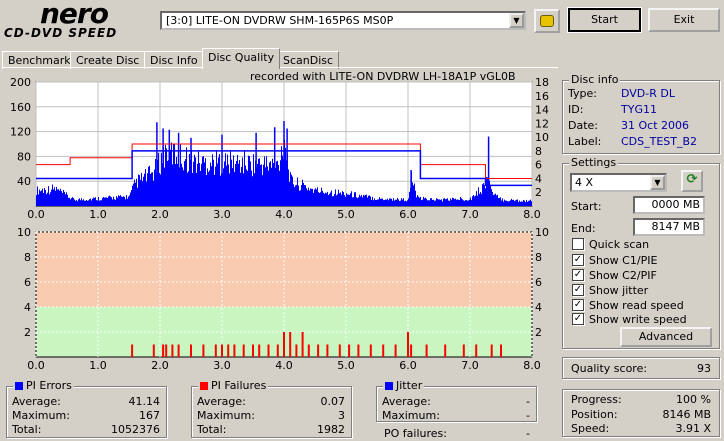  I want to click on show-read-speed-checkbox: ✓, so click(578, 305).